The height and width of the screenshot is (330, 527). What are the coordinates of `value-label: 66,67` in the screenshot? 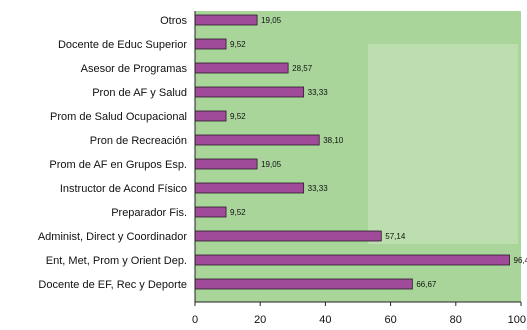 It's located at (426, 284).